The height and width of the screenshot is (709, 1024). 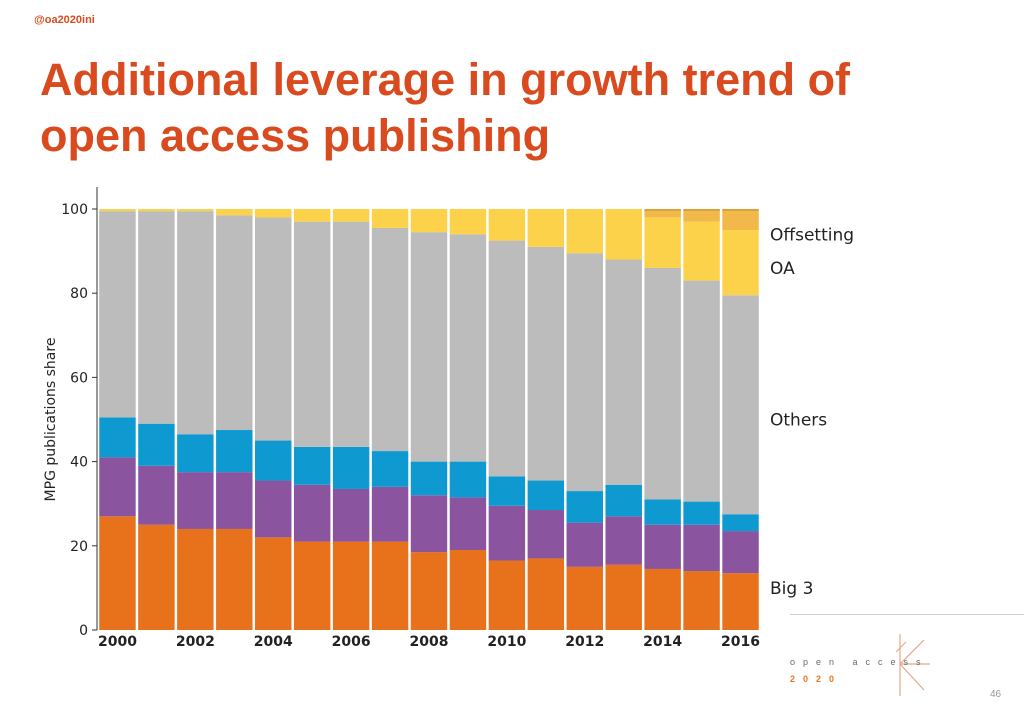 I want to click on x-tick-label-2004: 2004, so click(x=273, y=642).